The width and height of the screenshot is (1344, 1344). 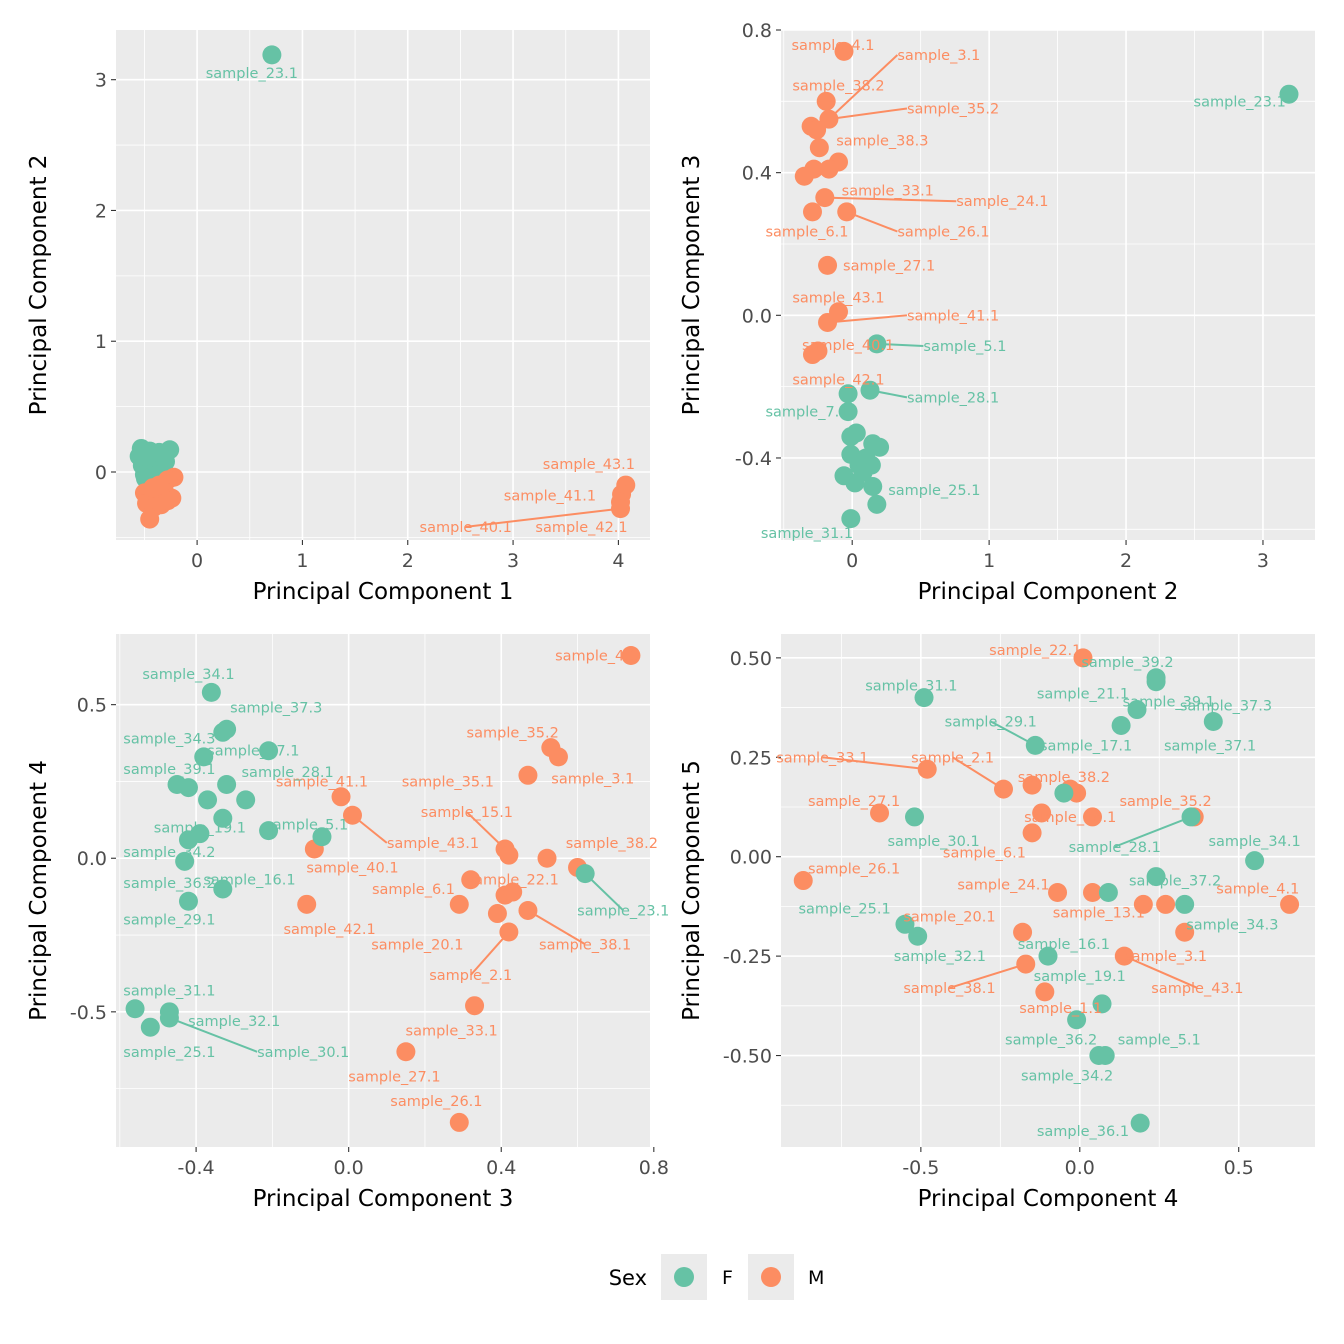 What do you see at coordinates (1210, 746) in the screenshot?
I see `point-label: sample_37.1` at bounding box center [1210, 746].